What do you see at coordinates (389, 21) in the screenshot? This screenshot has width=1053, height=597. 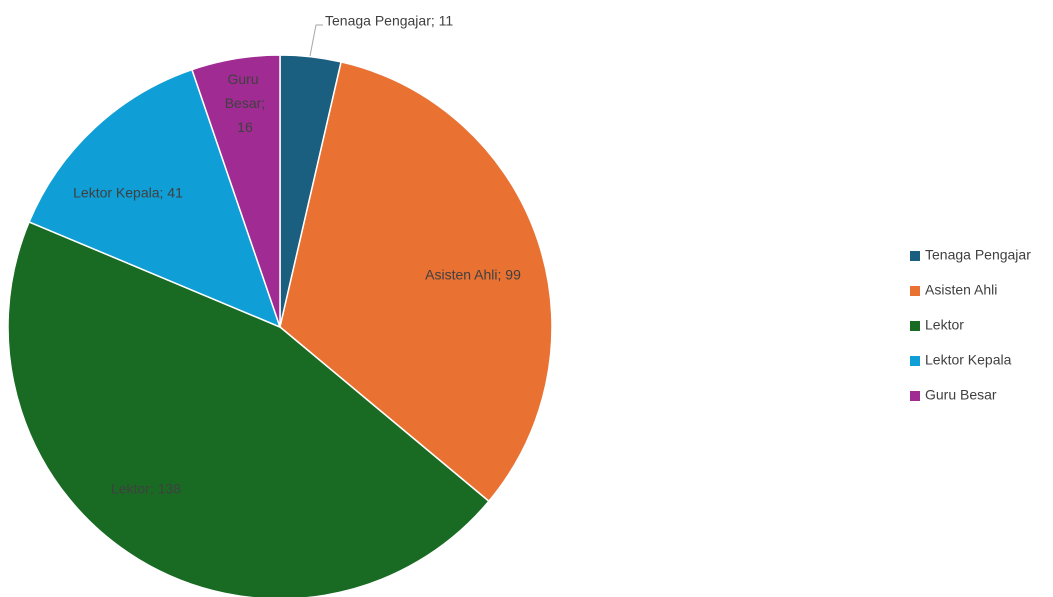 I see `data-label: Tenaga Pengajar; 11` at bounding box center [389, 21].